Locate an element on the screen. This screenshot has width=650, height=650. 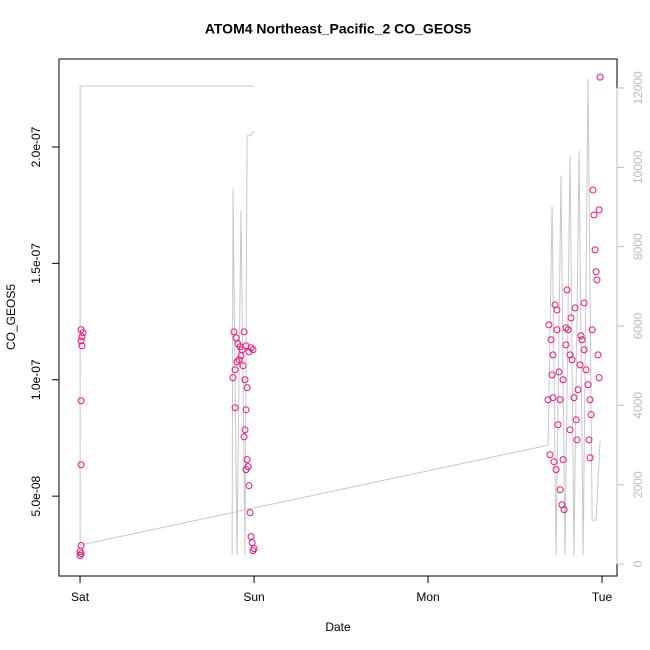
x-tick-label: Sat is located at coordinates (80, 597).